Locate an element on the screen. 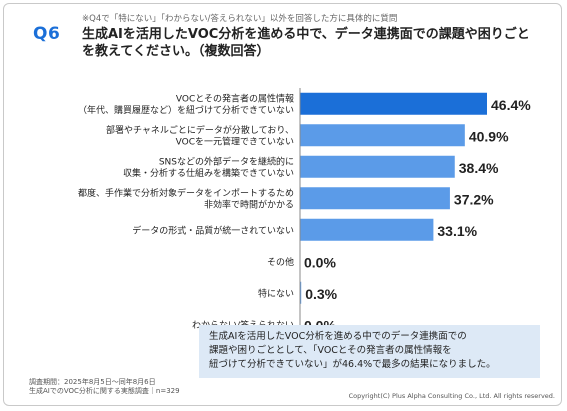 This screenshot has width=567, height=411. value-label: 0.3% is located at coordinates (321, 294).